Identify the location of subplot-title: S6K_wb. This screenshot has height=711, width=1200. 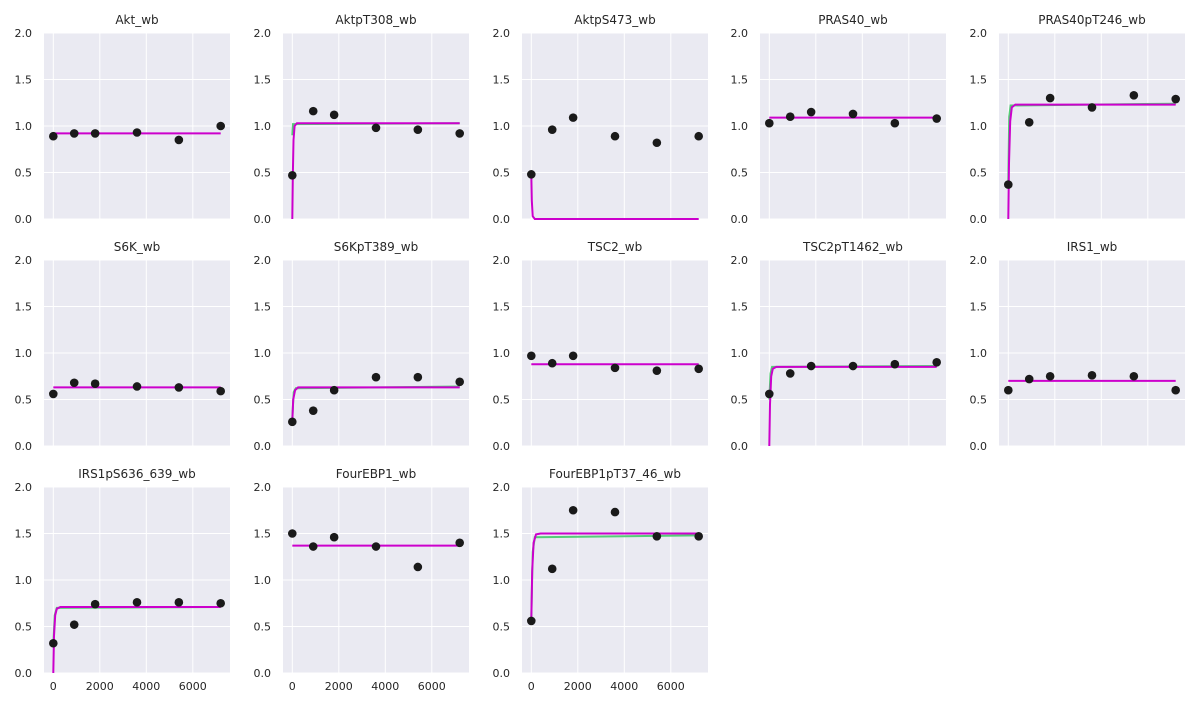
(137, 247).